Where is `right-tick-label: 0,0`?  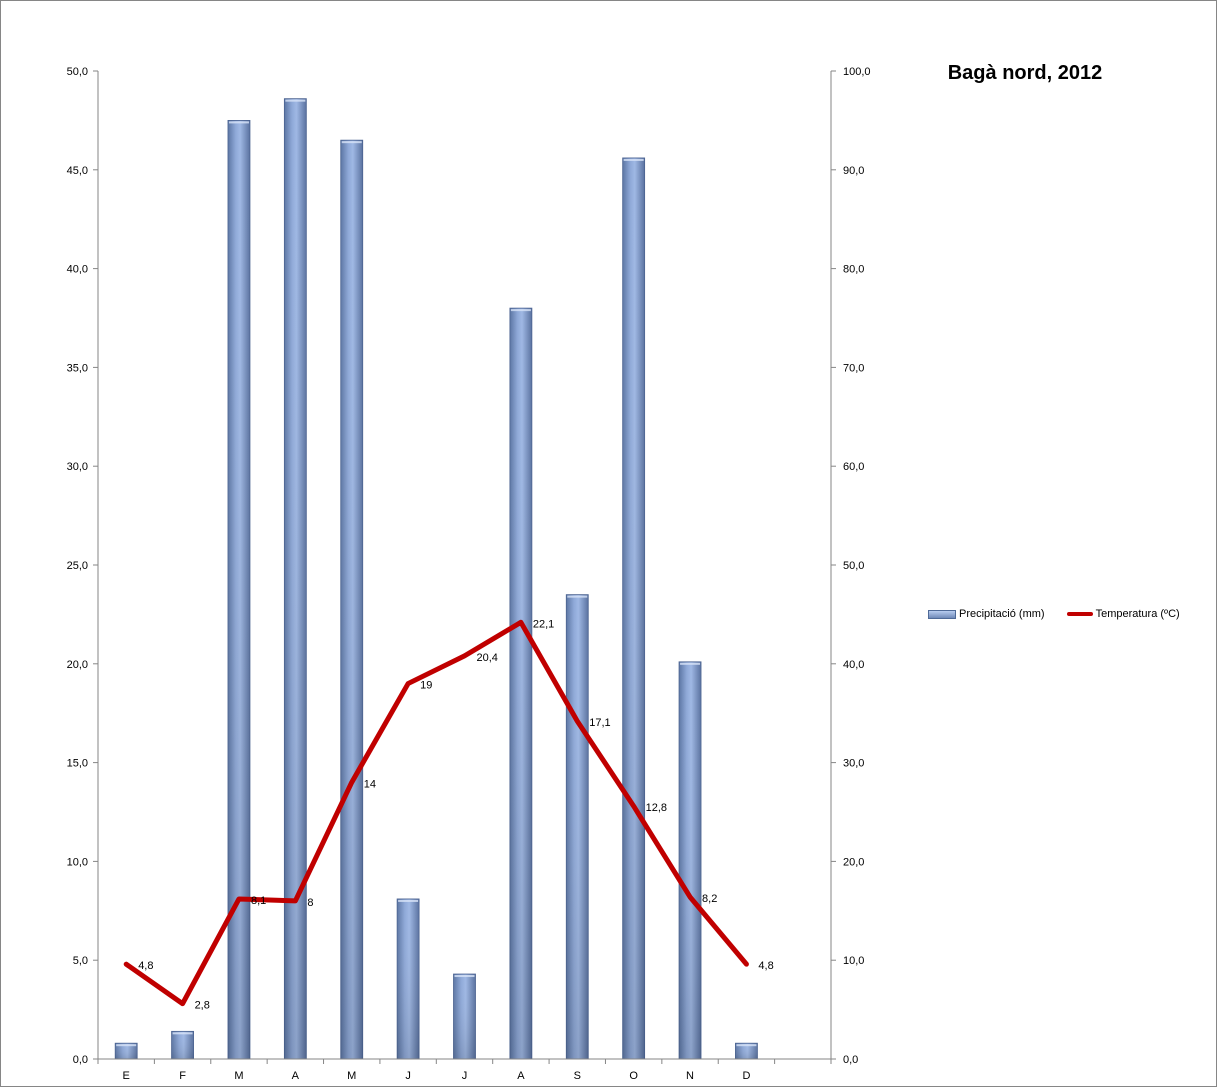
right-tick-label: 0,0 is located at coordinates (850, 1060).